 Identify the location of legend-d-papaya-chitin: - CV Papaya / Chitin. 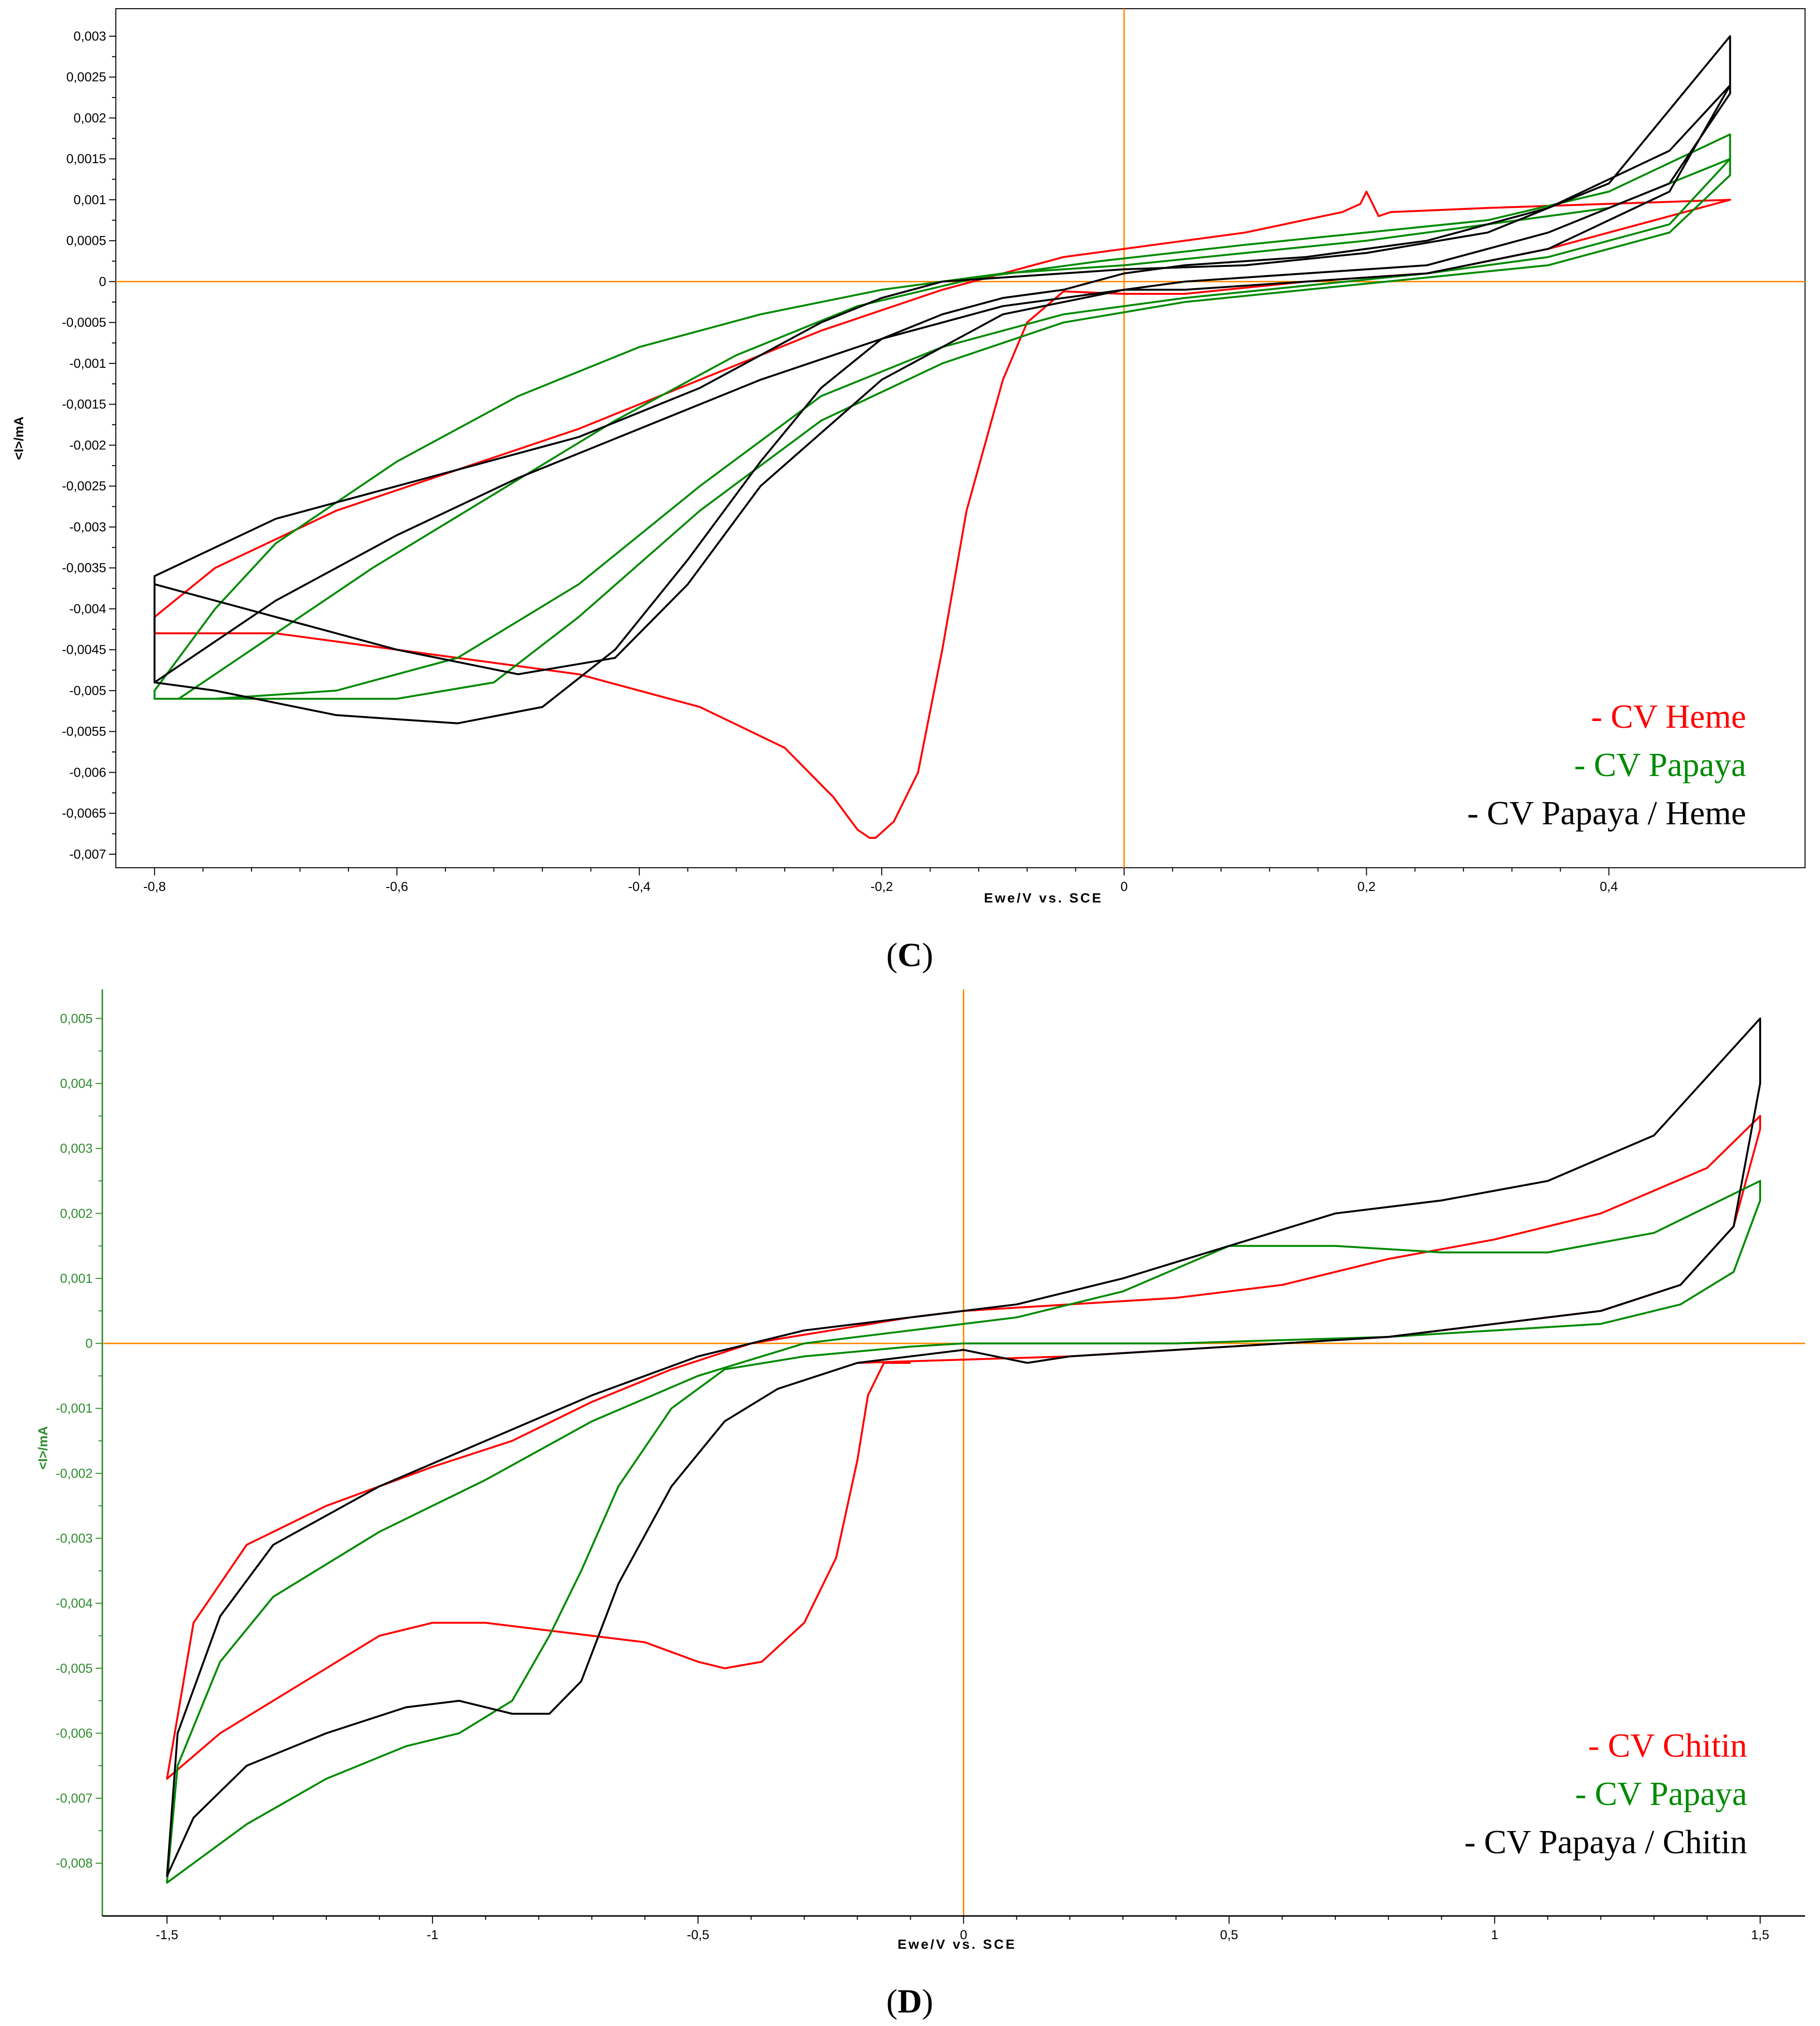
(1606, 1842).